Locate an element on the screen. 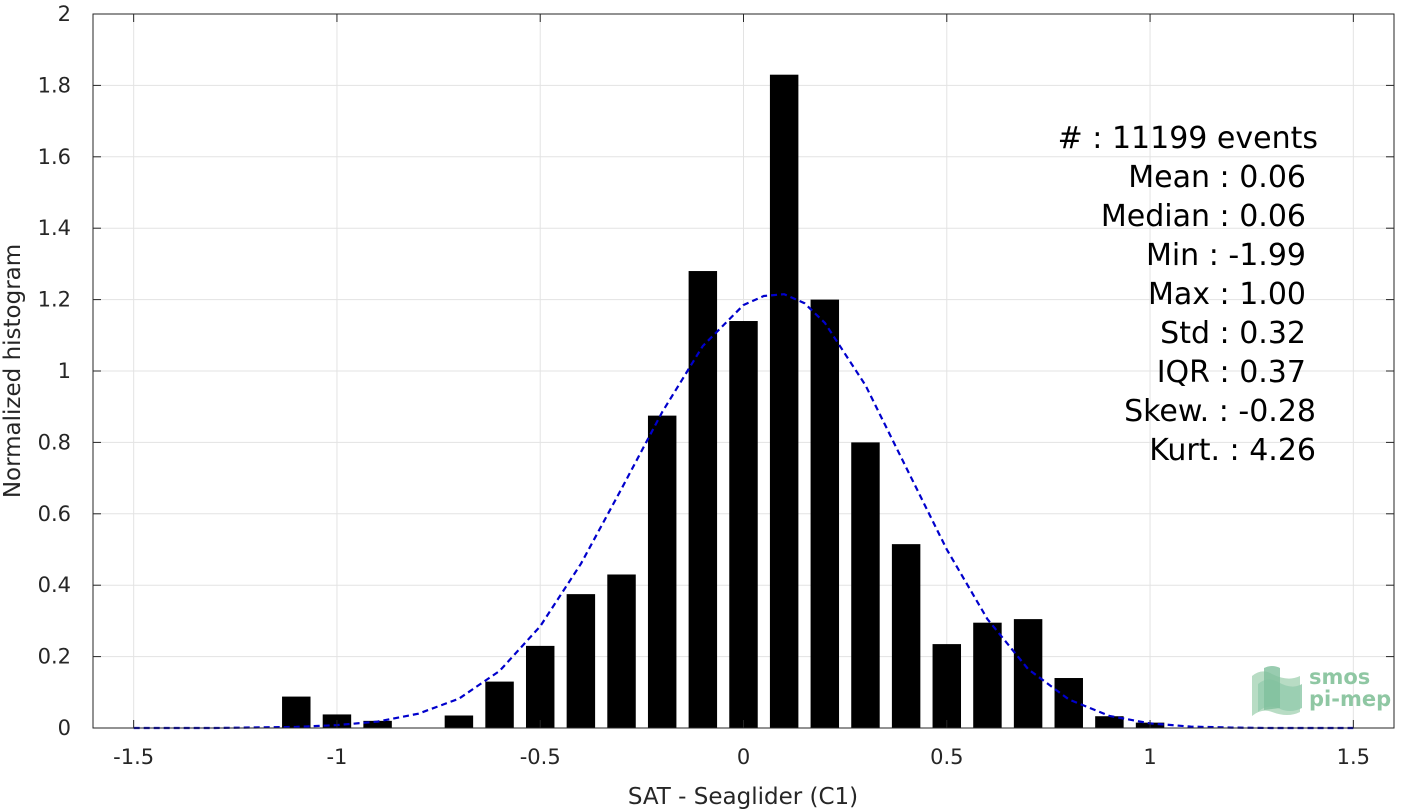 The image size is (1408, 811). y-tick-label: 0.8 is located at coordinates (54, 442).